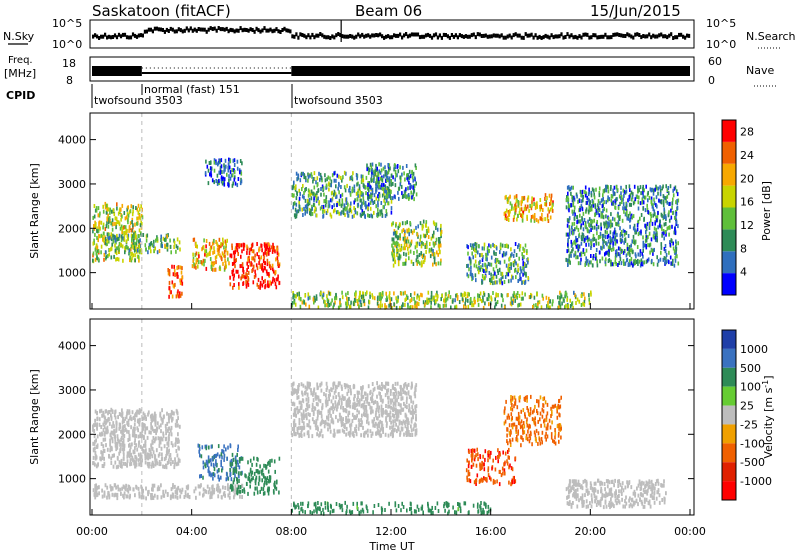 This screenshot has width=800, height=554. What do you see at coordinates (743, 272) in the screenshot?
I see `power-colorbar-tick: 4` at bounding box center [743, 272].